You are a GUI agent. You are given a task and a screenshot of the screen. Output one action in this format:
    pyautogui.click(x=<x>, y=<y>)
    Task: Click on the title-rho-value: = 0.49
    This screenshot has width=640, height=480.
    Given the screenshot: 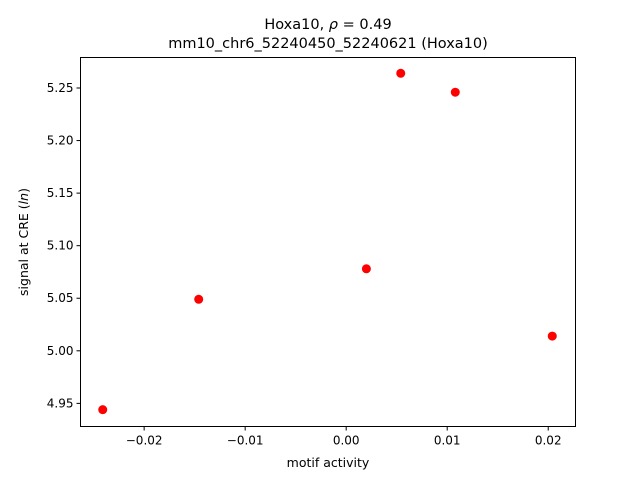 What is the action you would take?
    pyautogui.click(x=365, y=25)
    